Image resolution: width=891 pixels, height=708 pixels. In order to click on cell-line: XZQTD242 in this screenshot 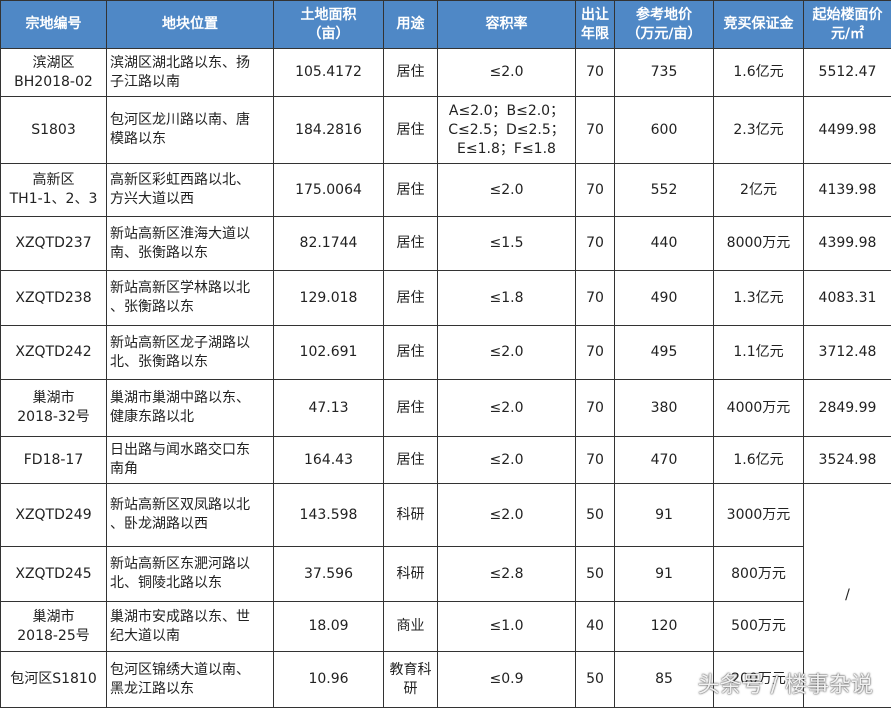, I will do `click(53, 352)`.